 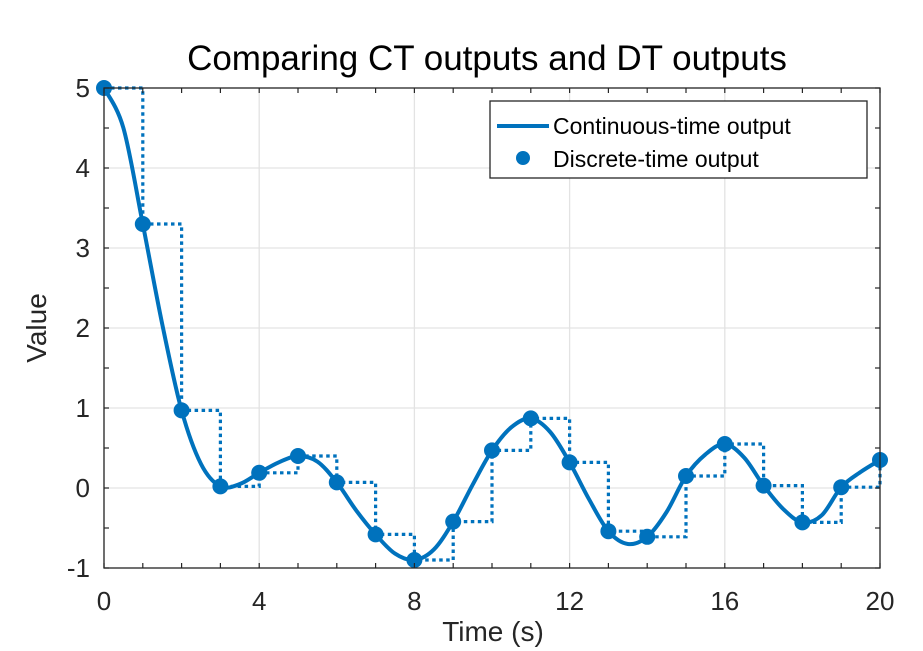 What do you see at coordinates (724, 601) in the screenshot?
I see `x-tick-label: 16` at bounding box center [724, 601].